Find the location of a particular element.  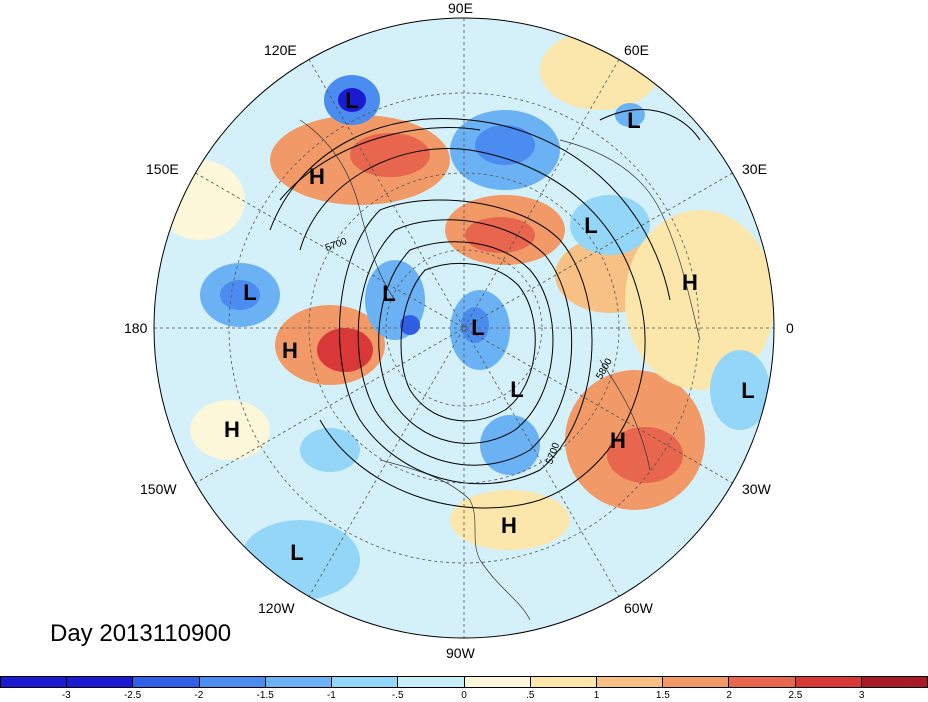

lon-label-90e: 90E is located at coordinates (460, 8).